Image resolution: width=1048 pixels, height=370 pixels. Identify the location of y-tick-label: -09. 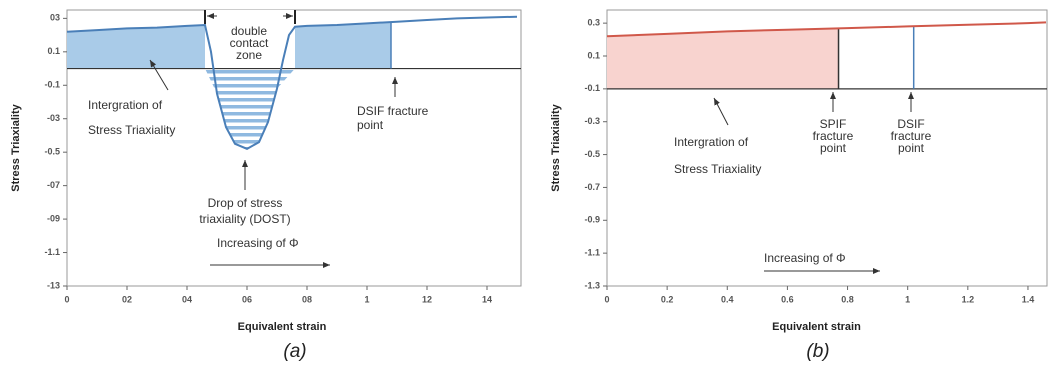
(53, 218).